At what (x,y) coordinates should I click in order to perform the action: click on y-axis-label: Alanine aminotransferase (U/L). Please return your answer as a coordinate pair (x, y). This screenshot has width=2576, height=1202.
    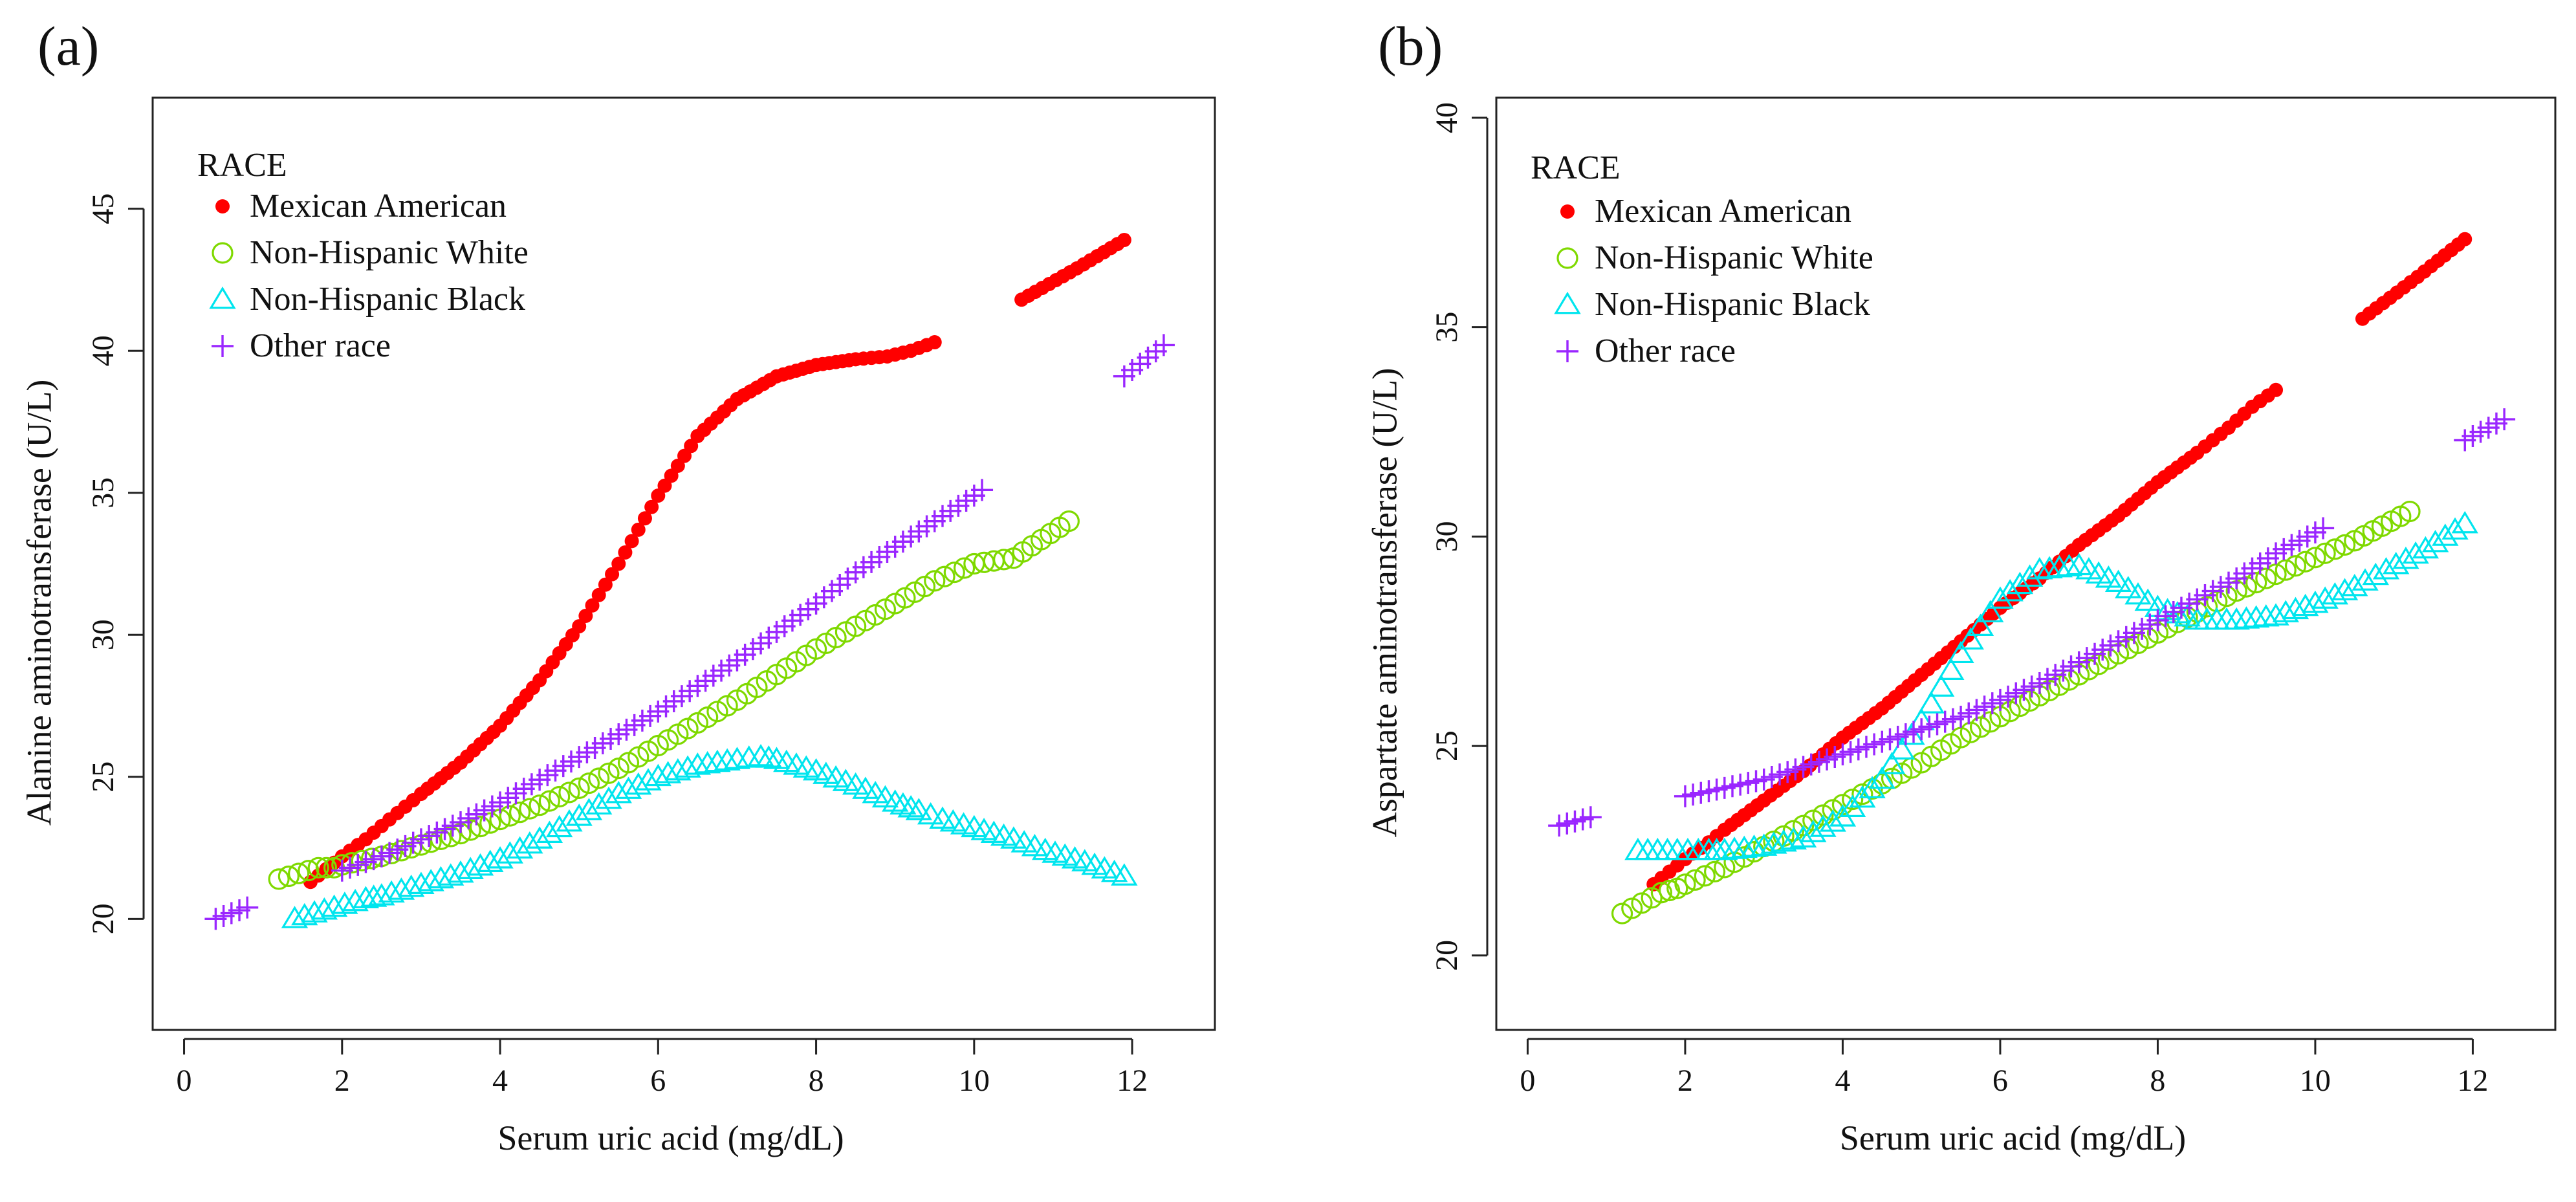
    Looking at the image, I should click on (38, 603).